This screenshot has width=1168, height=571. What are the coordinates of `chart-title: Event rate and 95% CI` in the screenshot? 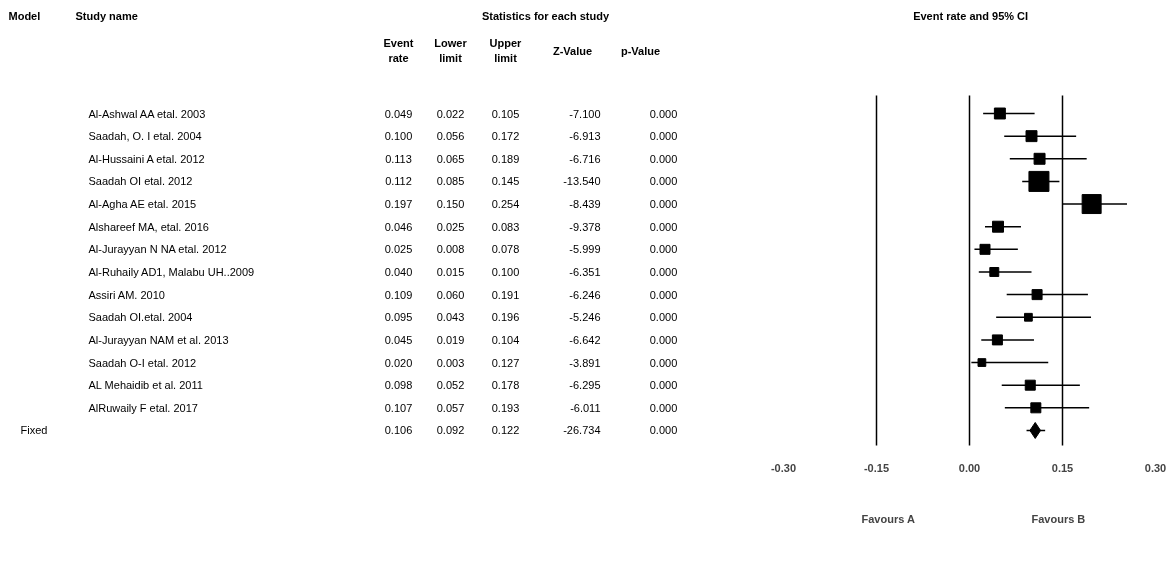 It's located at (971, 15).